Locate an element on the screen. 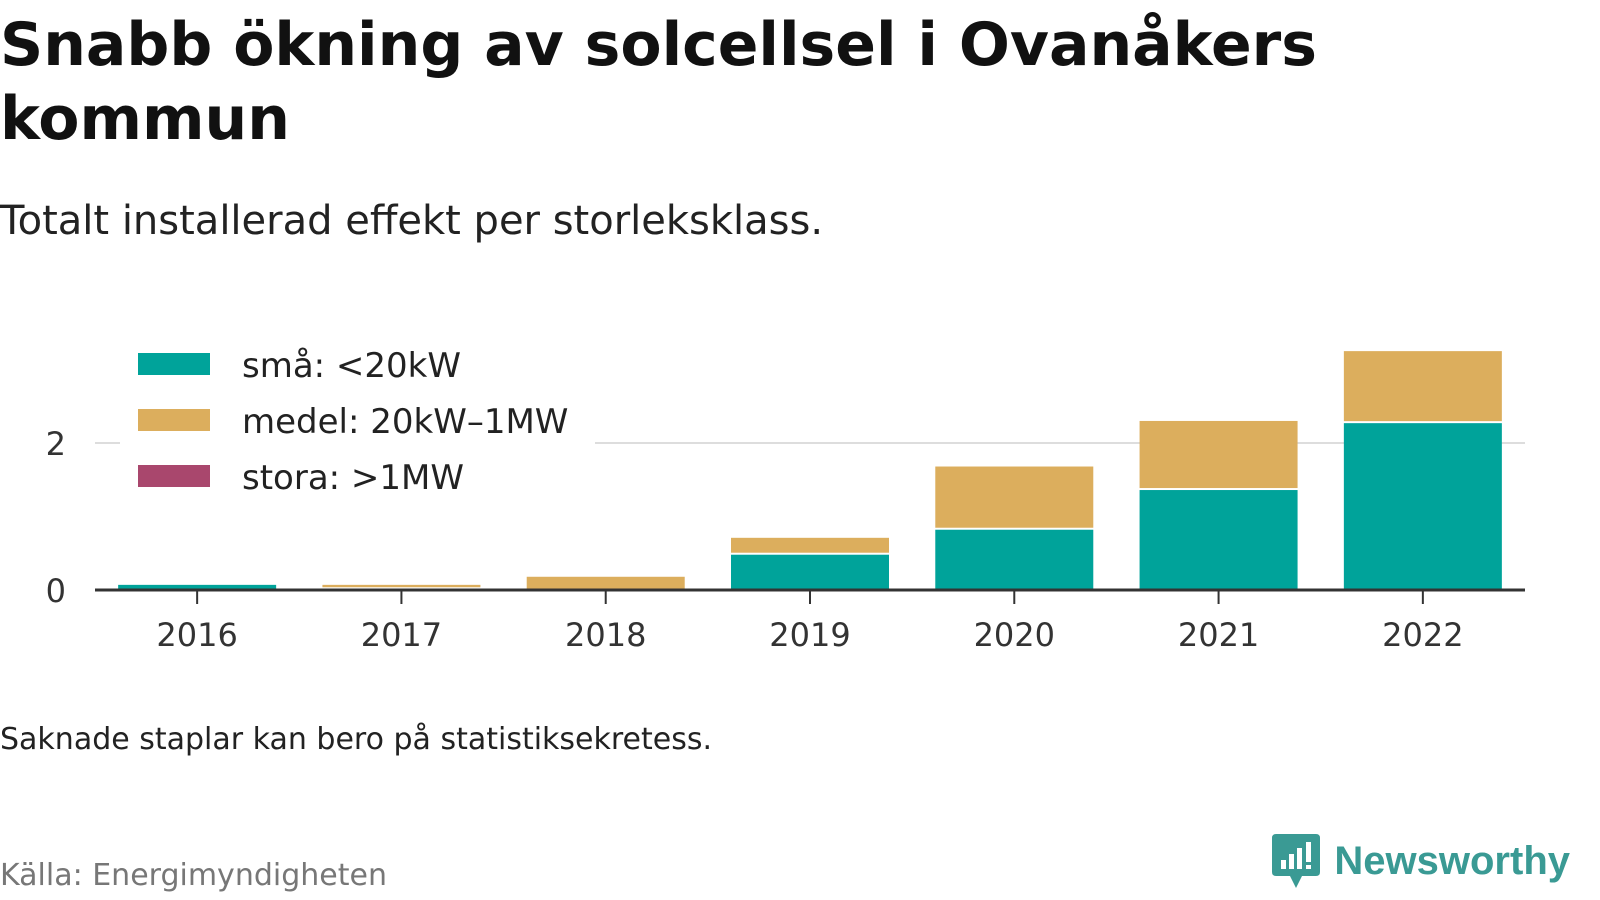 The height and width of the screenshot is (900, 1600). x-tick-label-2018: 2018 is located at coordinates (605, 635).